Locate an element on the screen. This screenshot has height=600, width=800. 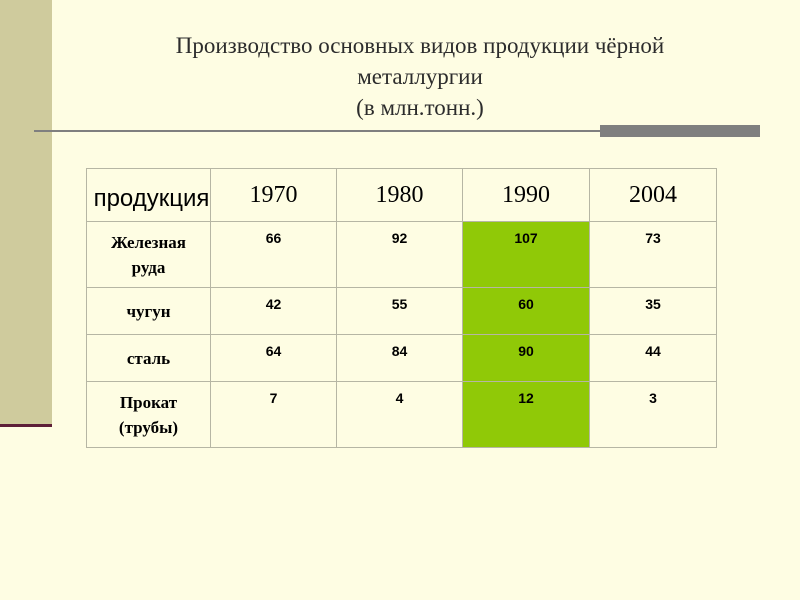
value-cell: 42 is located at coordinates (273, 311).